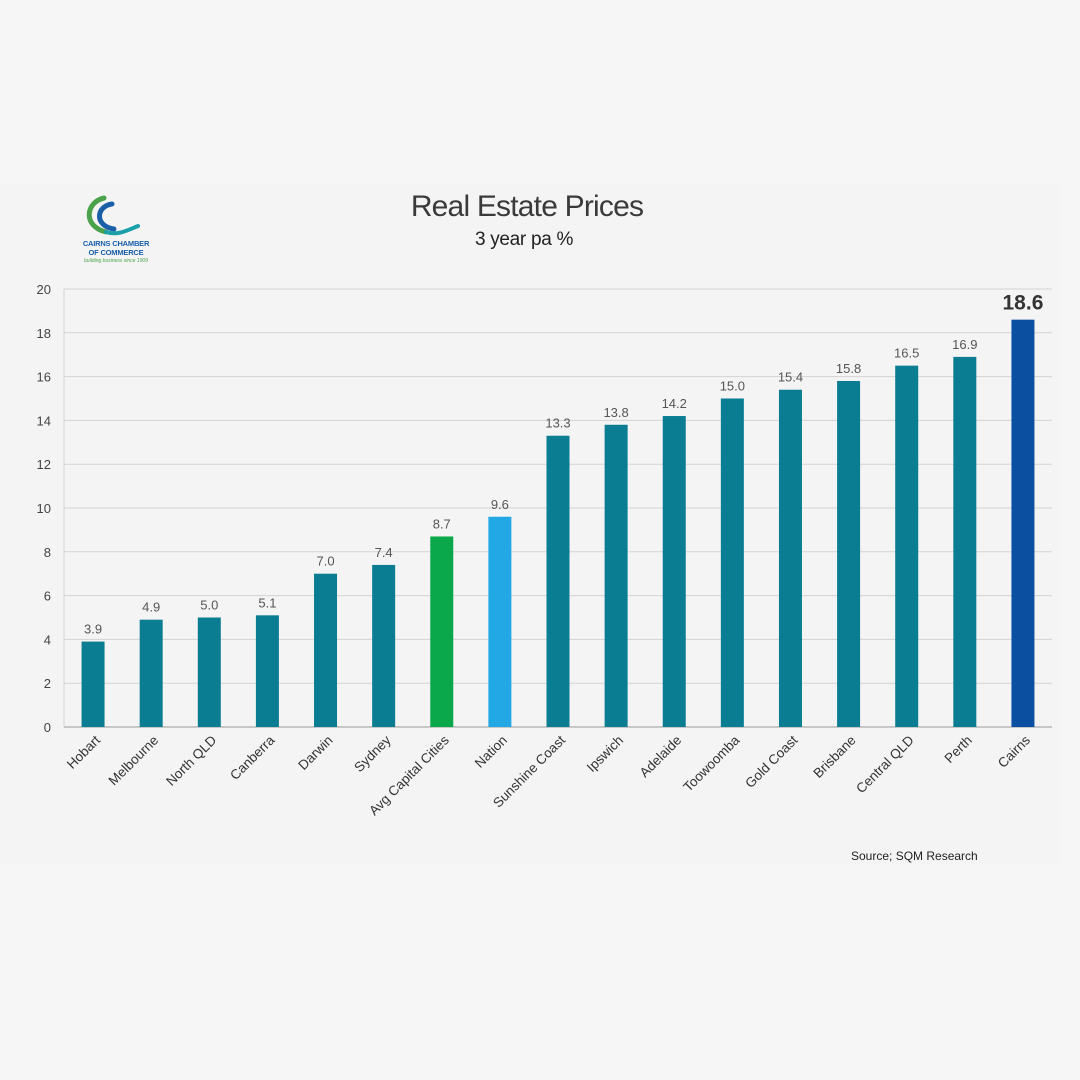  What do you see at coordinates (47, 596) in the screenshot?
I see `y-tick-label: 6` at bounding box center [47, 596].